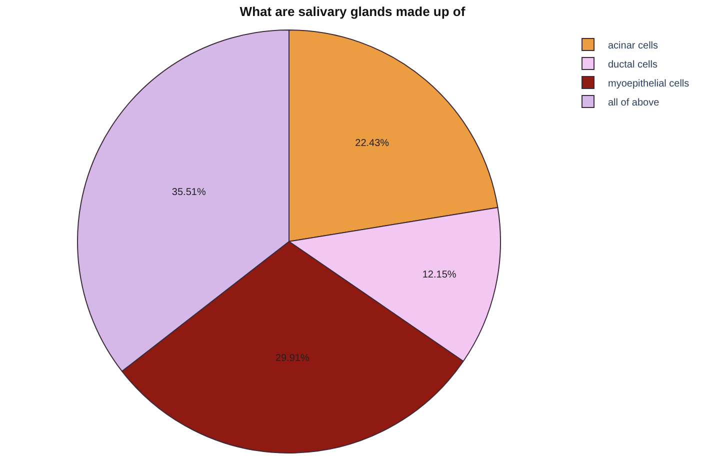 Image resolution: width=705 pixels, height=463 pixels. I want to click on legend-label: all of above, so click(634, 102).